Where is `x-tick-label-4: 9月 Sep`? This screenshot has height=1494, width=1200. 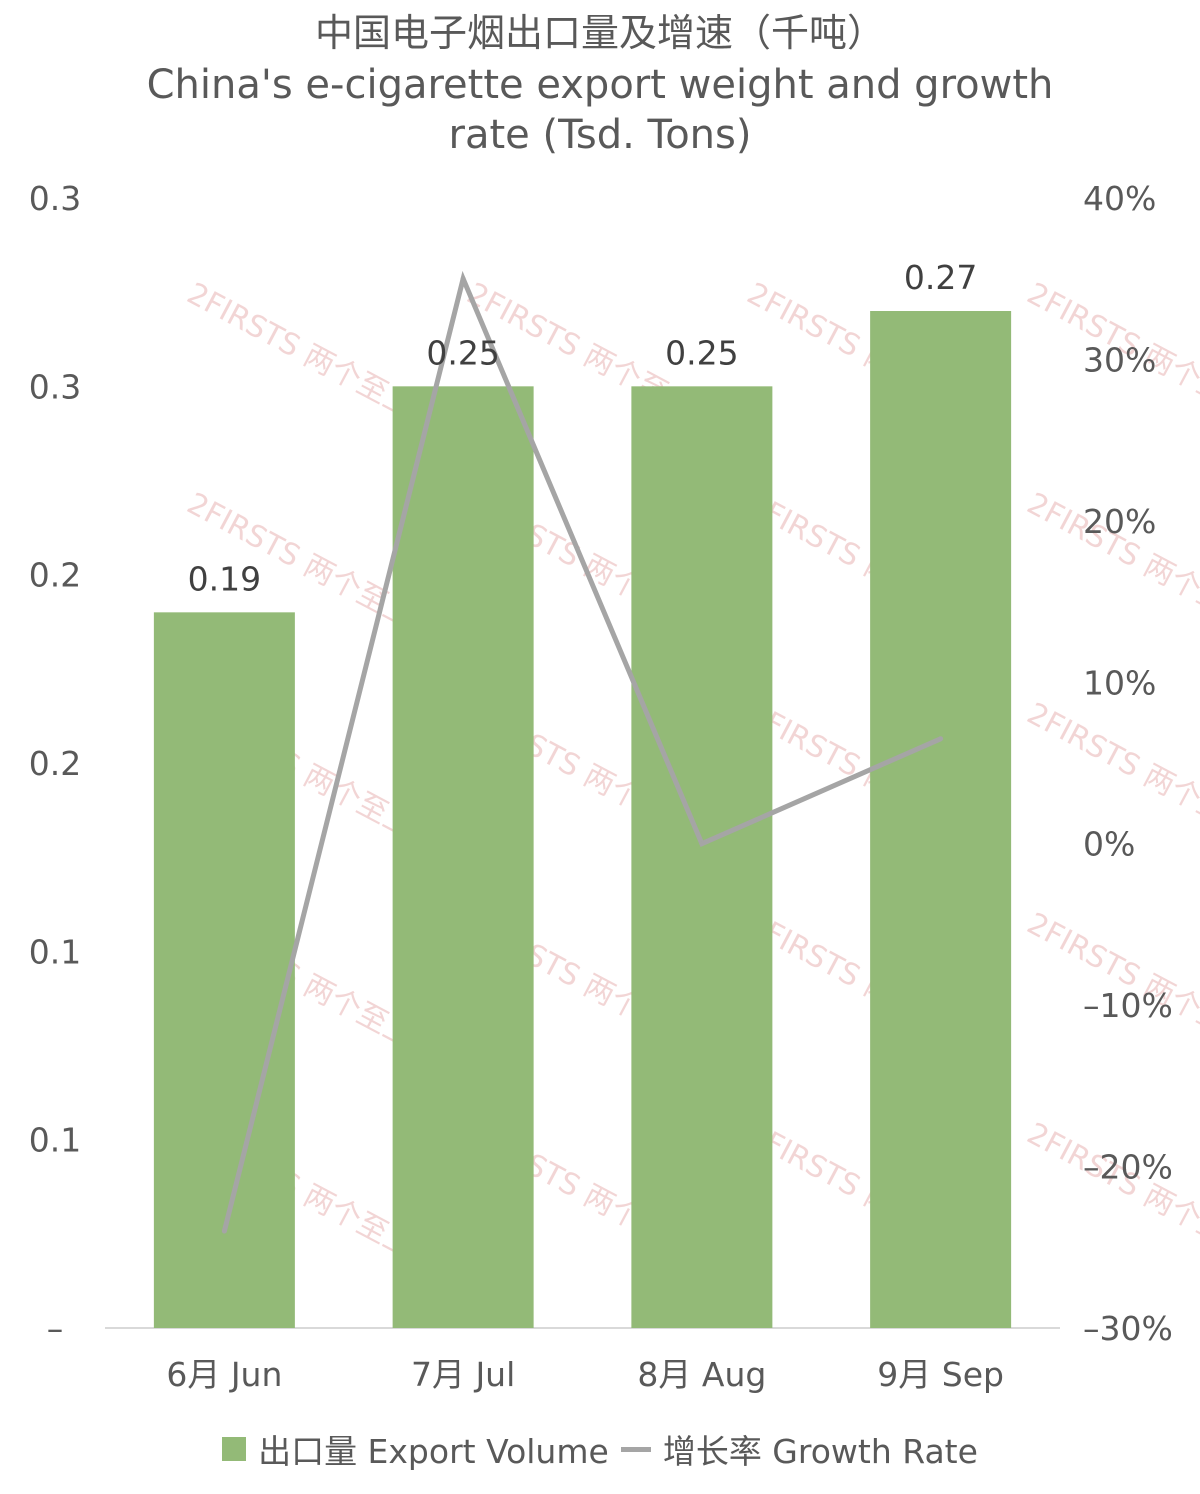
x-tick-label-4: 9月 Sep is located at coordinates (940, 1374).